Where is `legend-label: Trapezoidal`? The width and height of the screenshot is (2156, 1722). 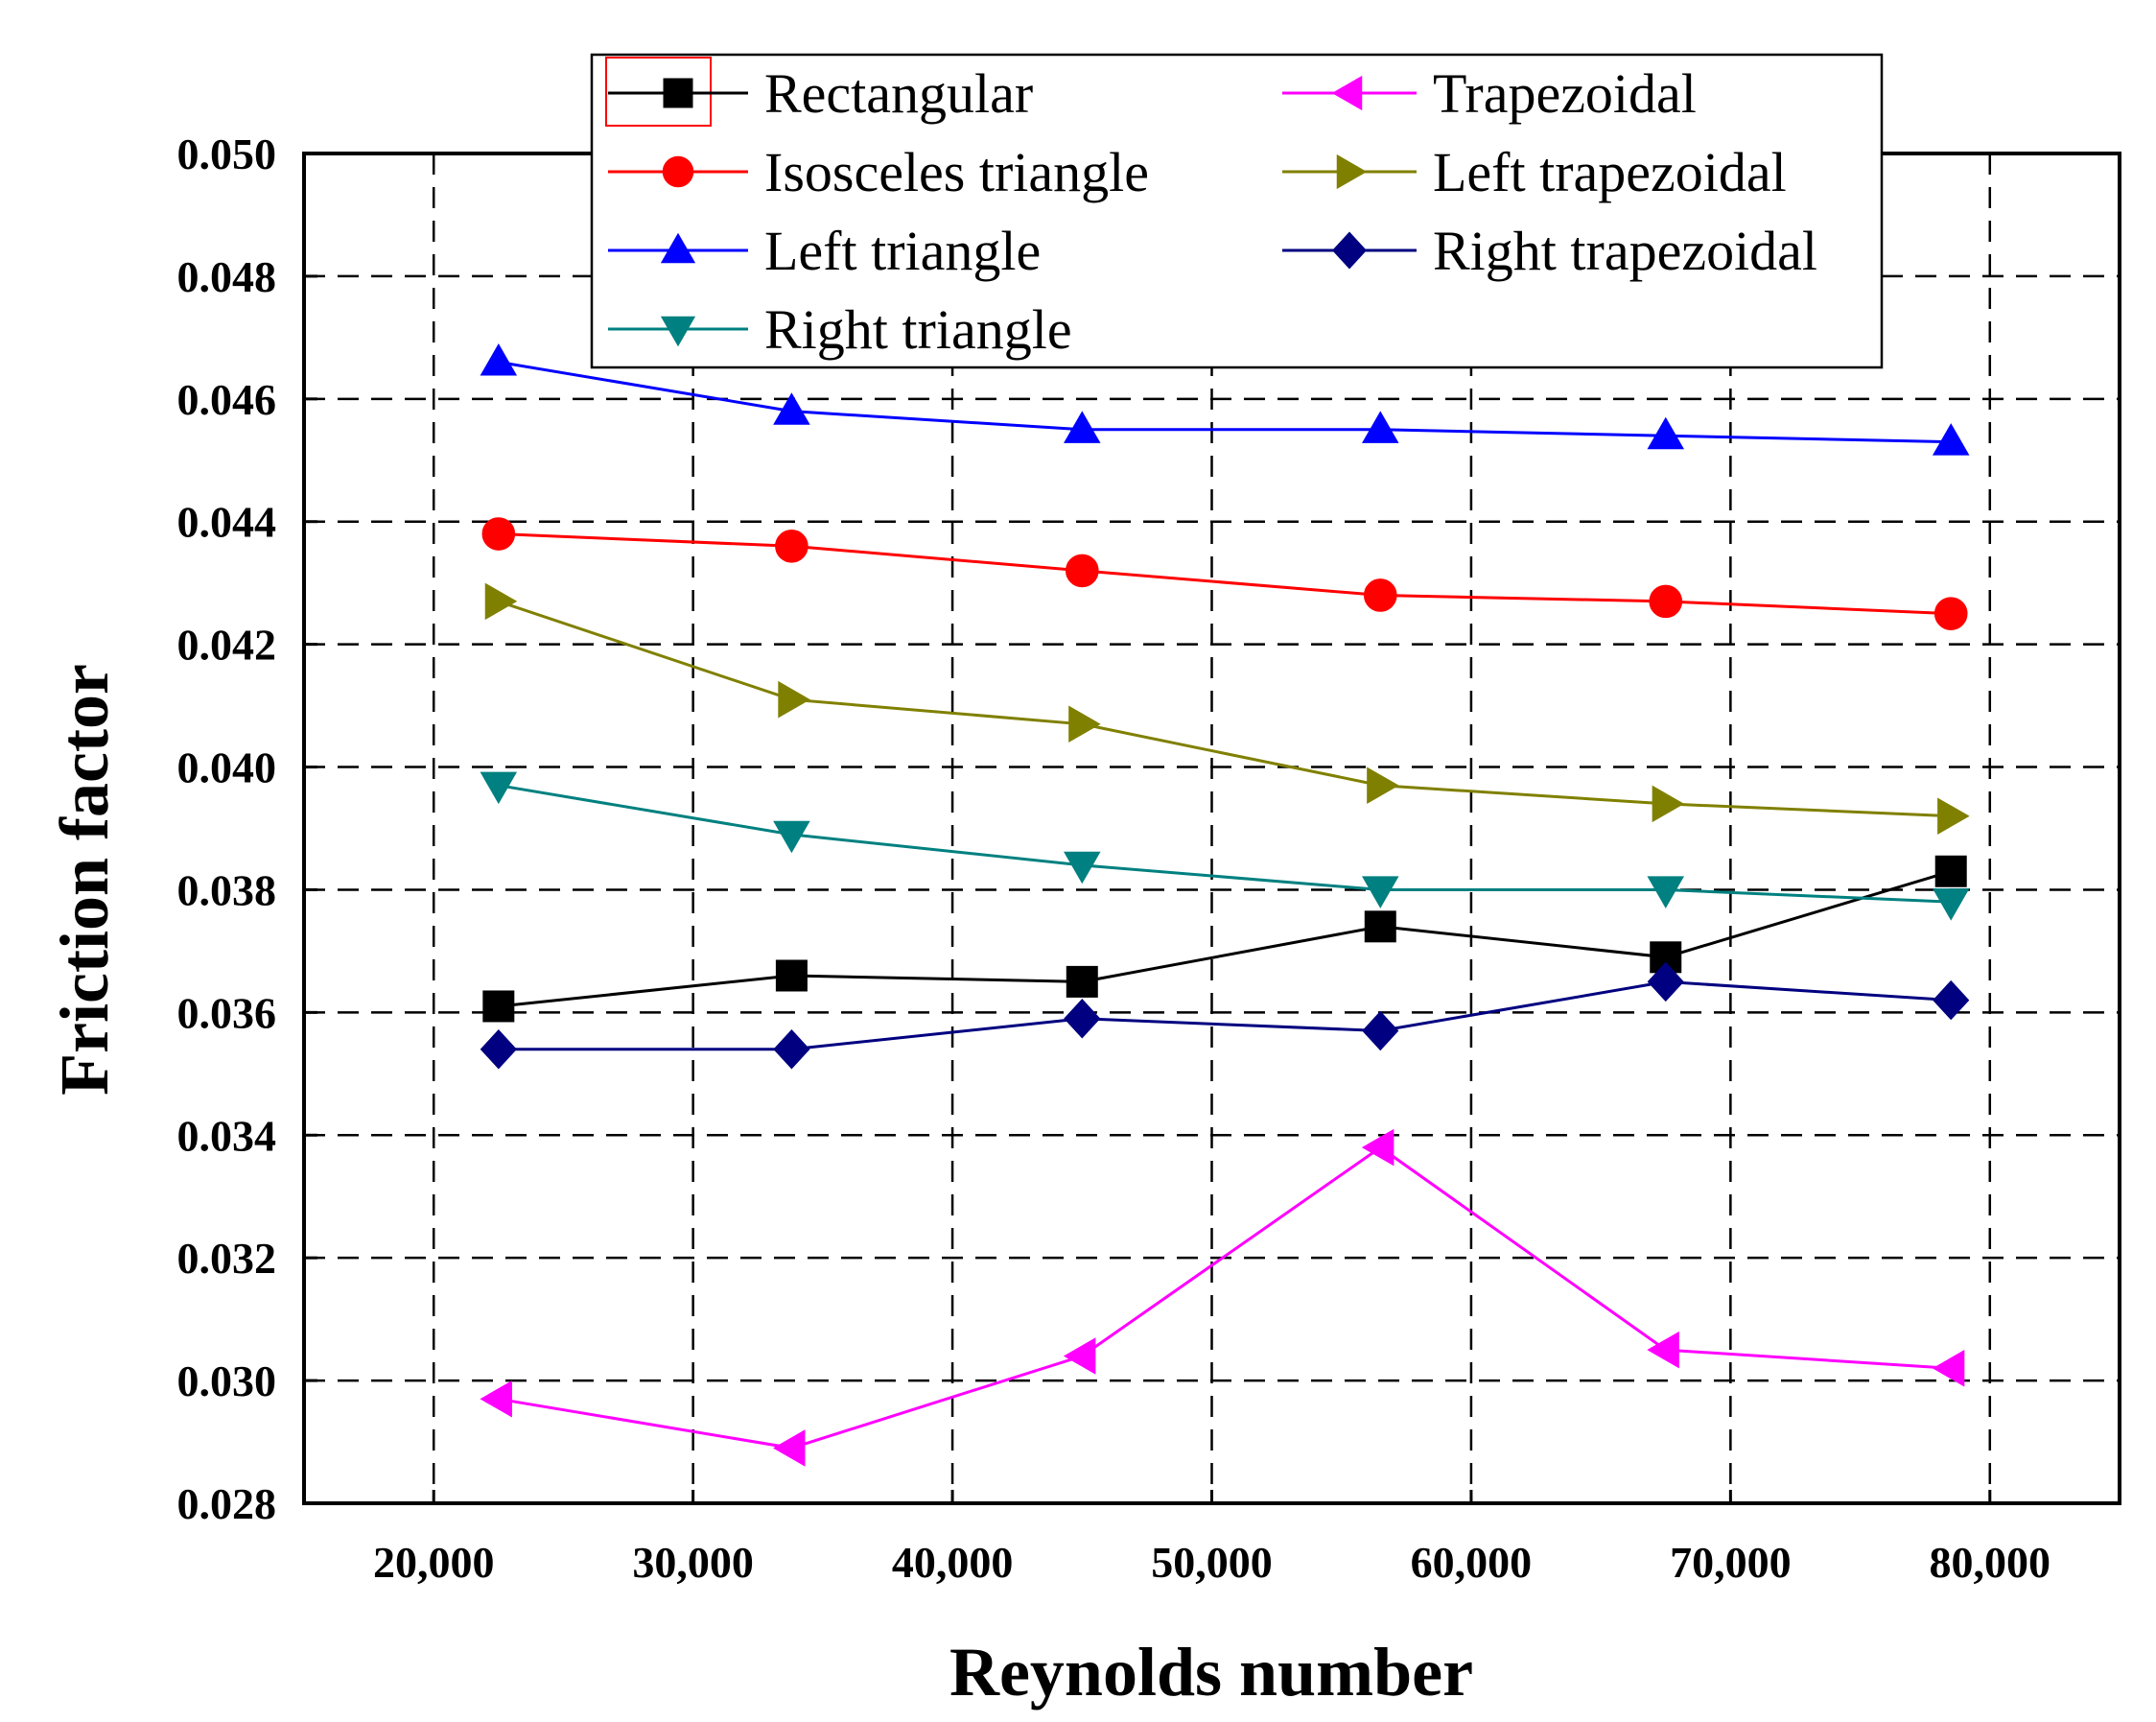 legend-label: Trapezoidal is located at coordinates (1565, 93).